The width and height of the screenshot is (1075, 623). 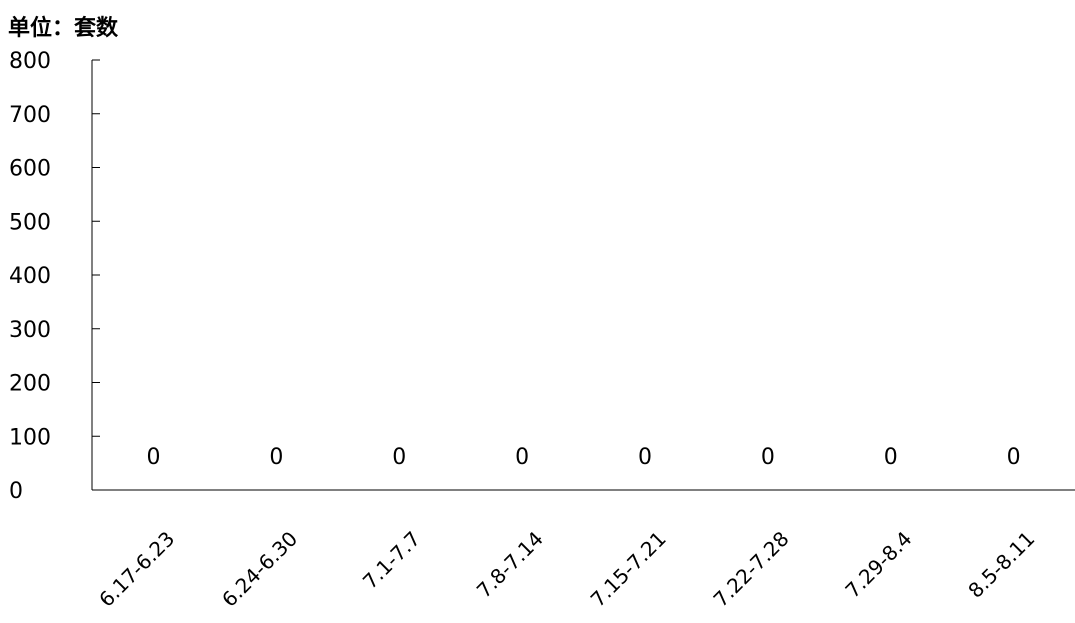 I want to click on x-tick-label: 6.17-6.23, so click(x=136, y=569).